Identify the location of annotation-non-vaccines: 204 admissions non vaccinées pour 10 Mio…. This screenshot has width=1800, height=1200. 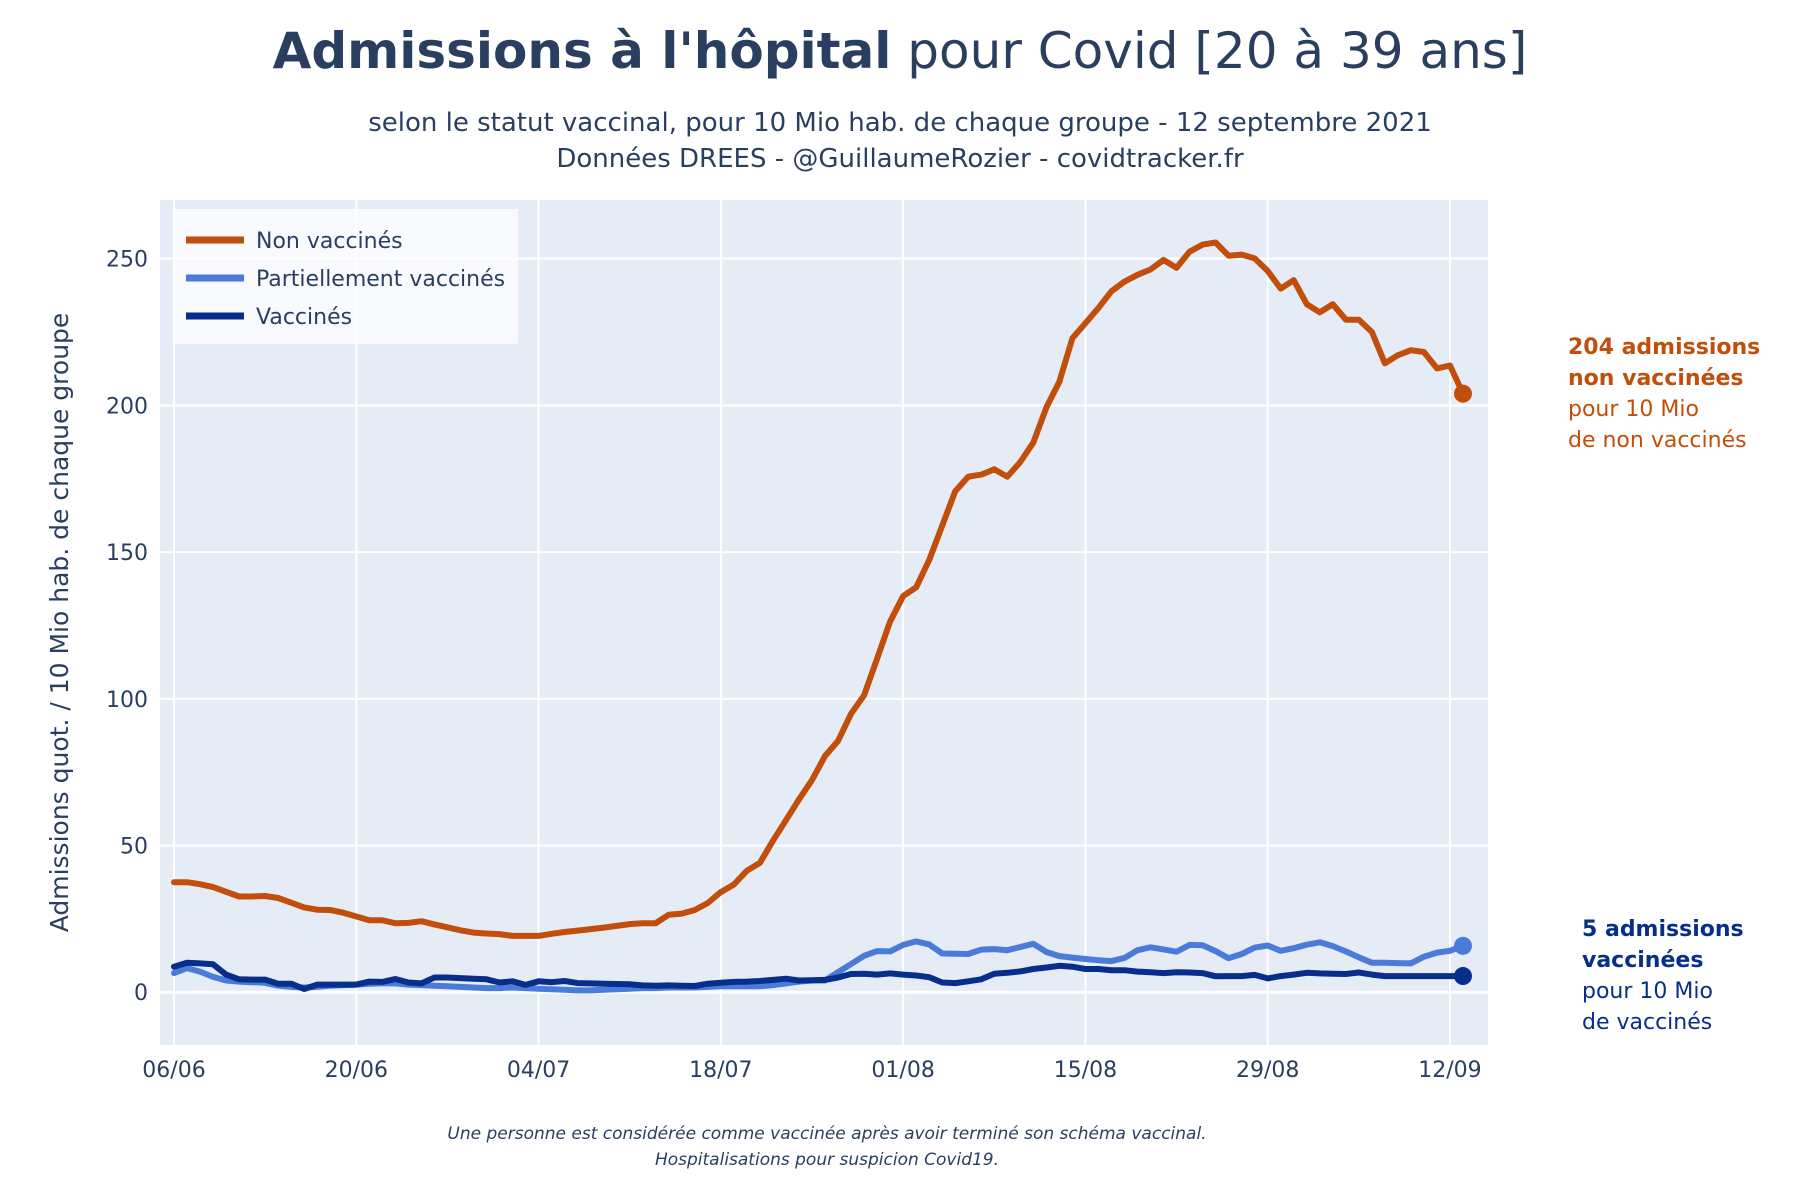
(1664, 394).